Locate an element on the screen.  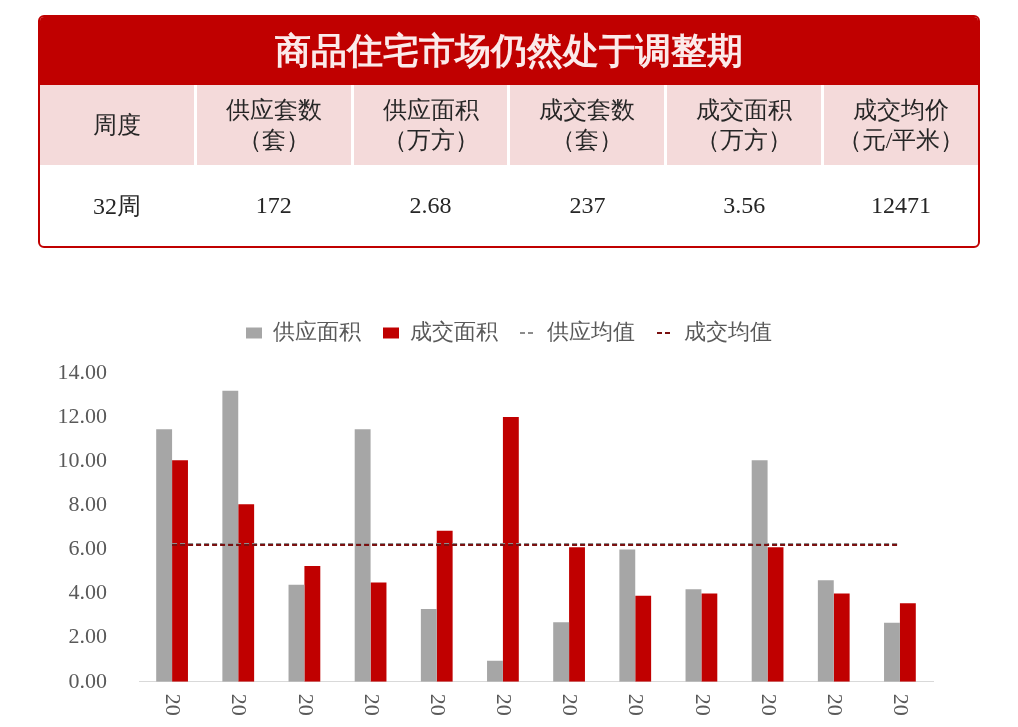
legend-label: 供应均值 is located at coordinates (591, 331).